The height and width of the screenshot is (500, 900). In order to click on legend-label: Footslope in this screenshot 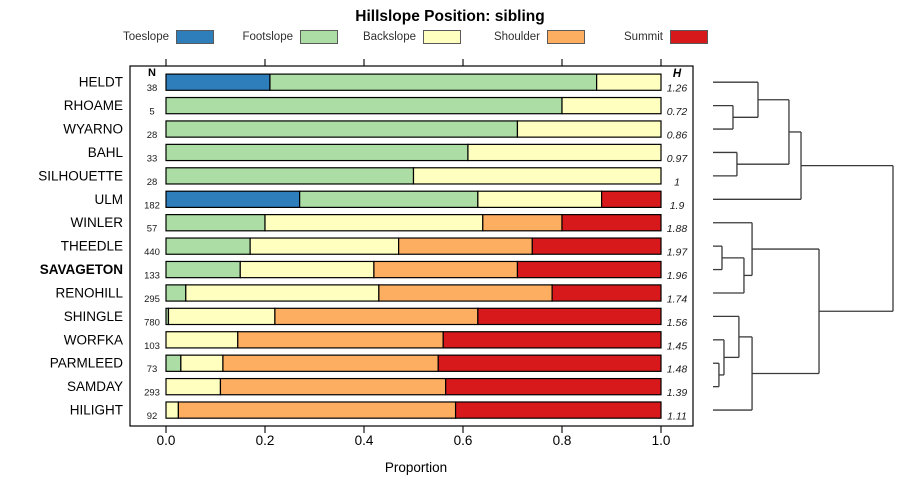, I will do `click(267, 37)`.